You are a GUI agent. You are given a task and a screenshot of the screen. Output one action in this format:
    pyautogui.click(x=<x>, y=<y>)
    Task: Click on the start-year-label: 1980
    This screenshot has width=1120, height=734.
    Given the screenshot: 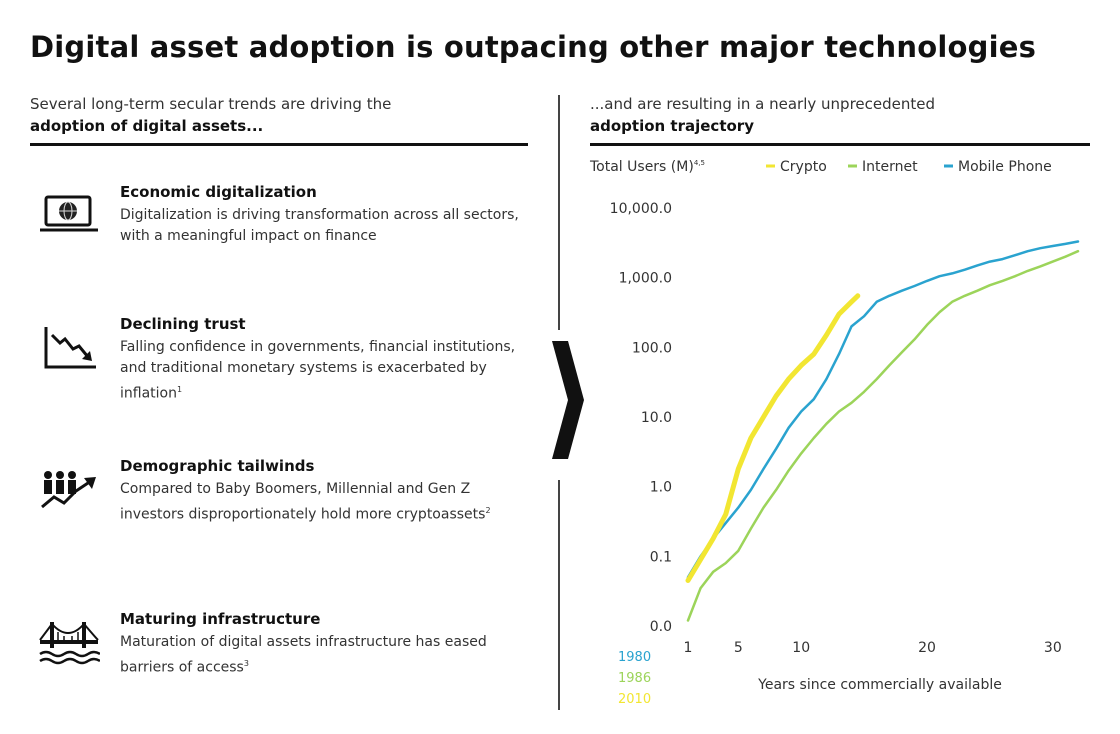 What is the action you would take?
    pyautogui.click(x=634, y=657)
    